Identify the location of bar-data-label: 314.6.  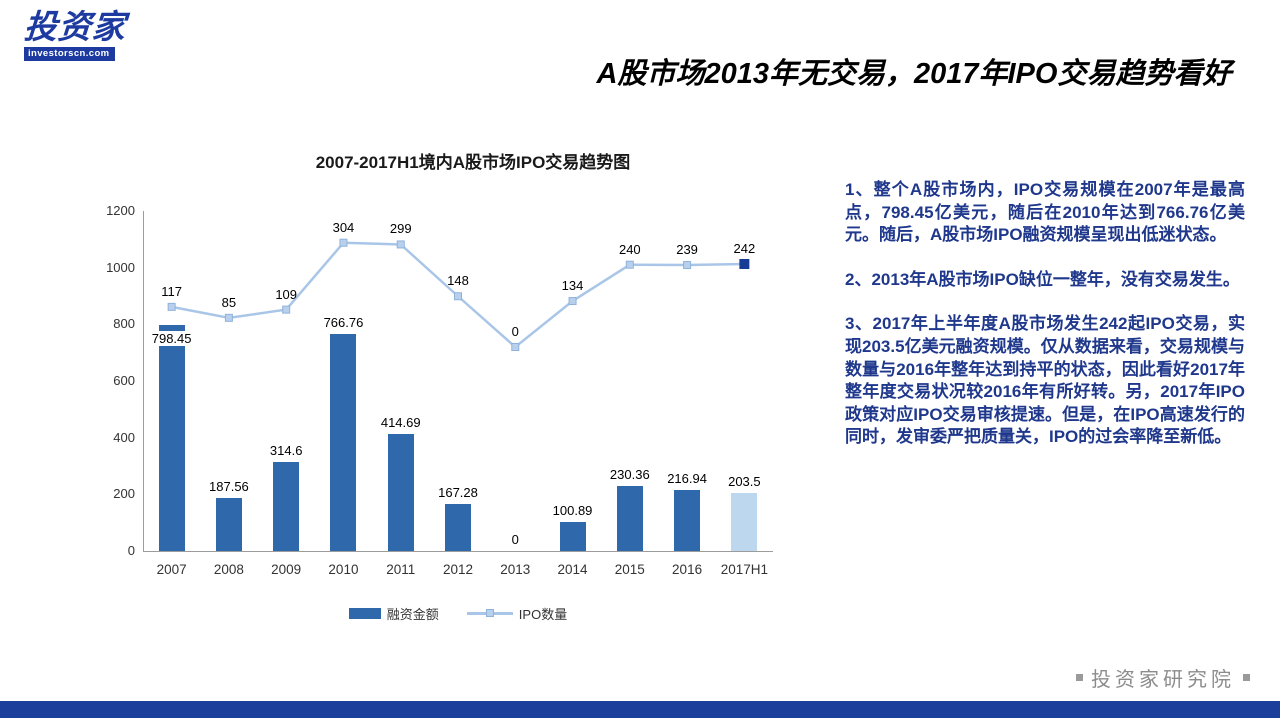
(286, 450).